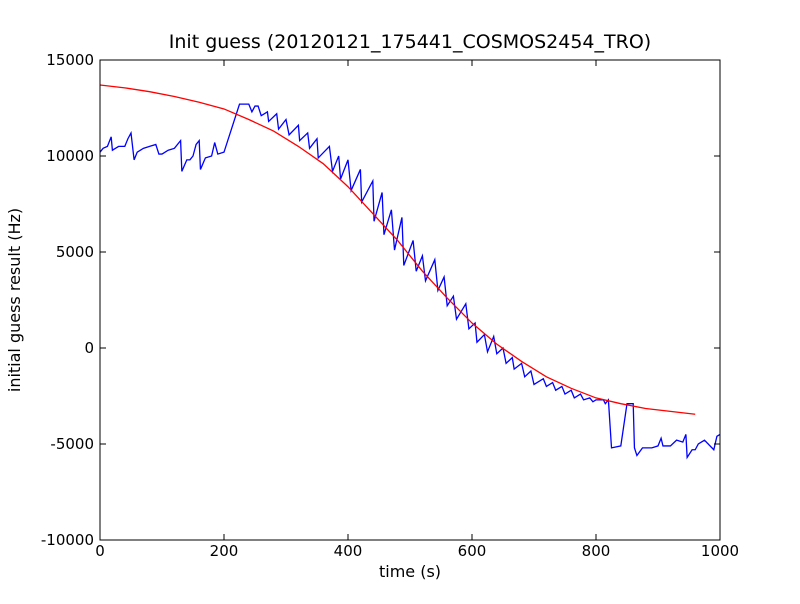  What do you see at coordinates (410, 571) in the screenshot?
I see `x-axis-label: time (s)` at bounding box center [410, 571].